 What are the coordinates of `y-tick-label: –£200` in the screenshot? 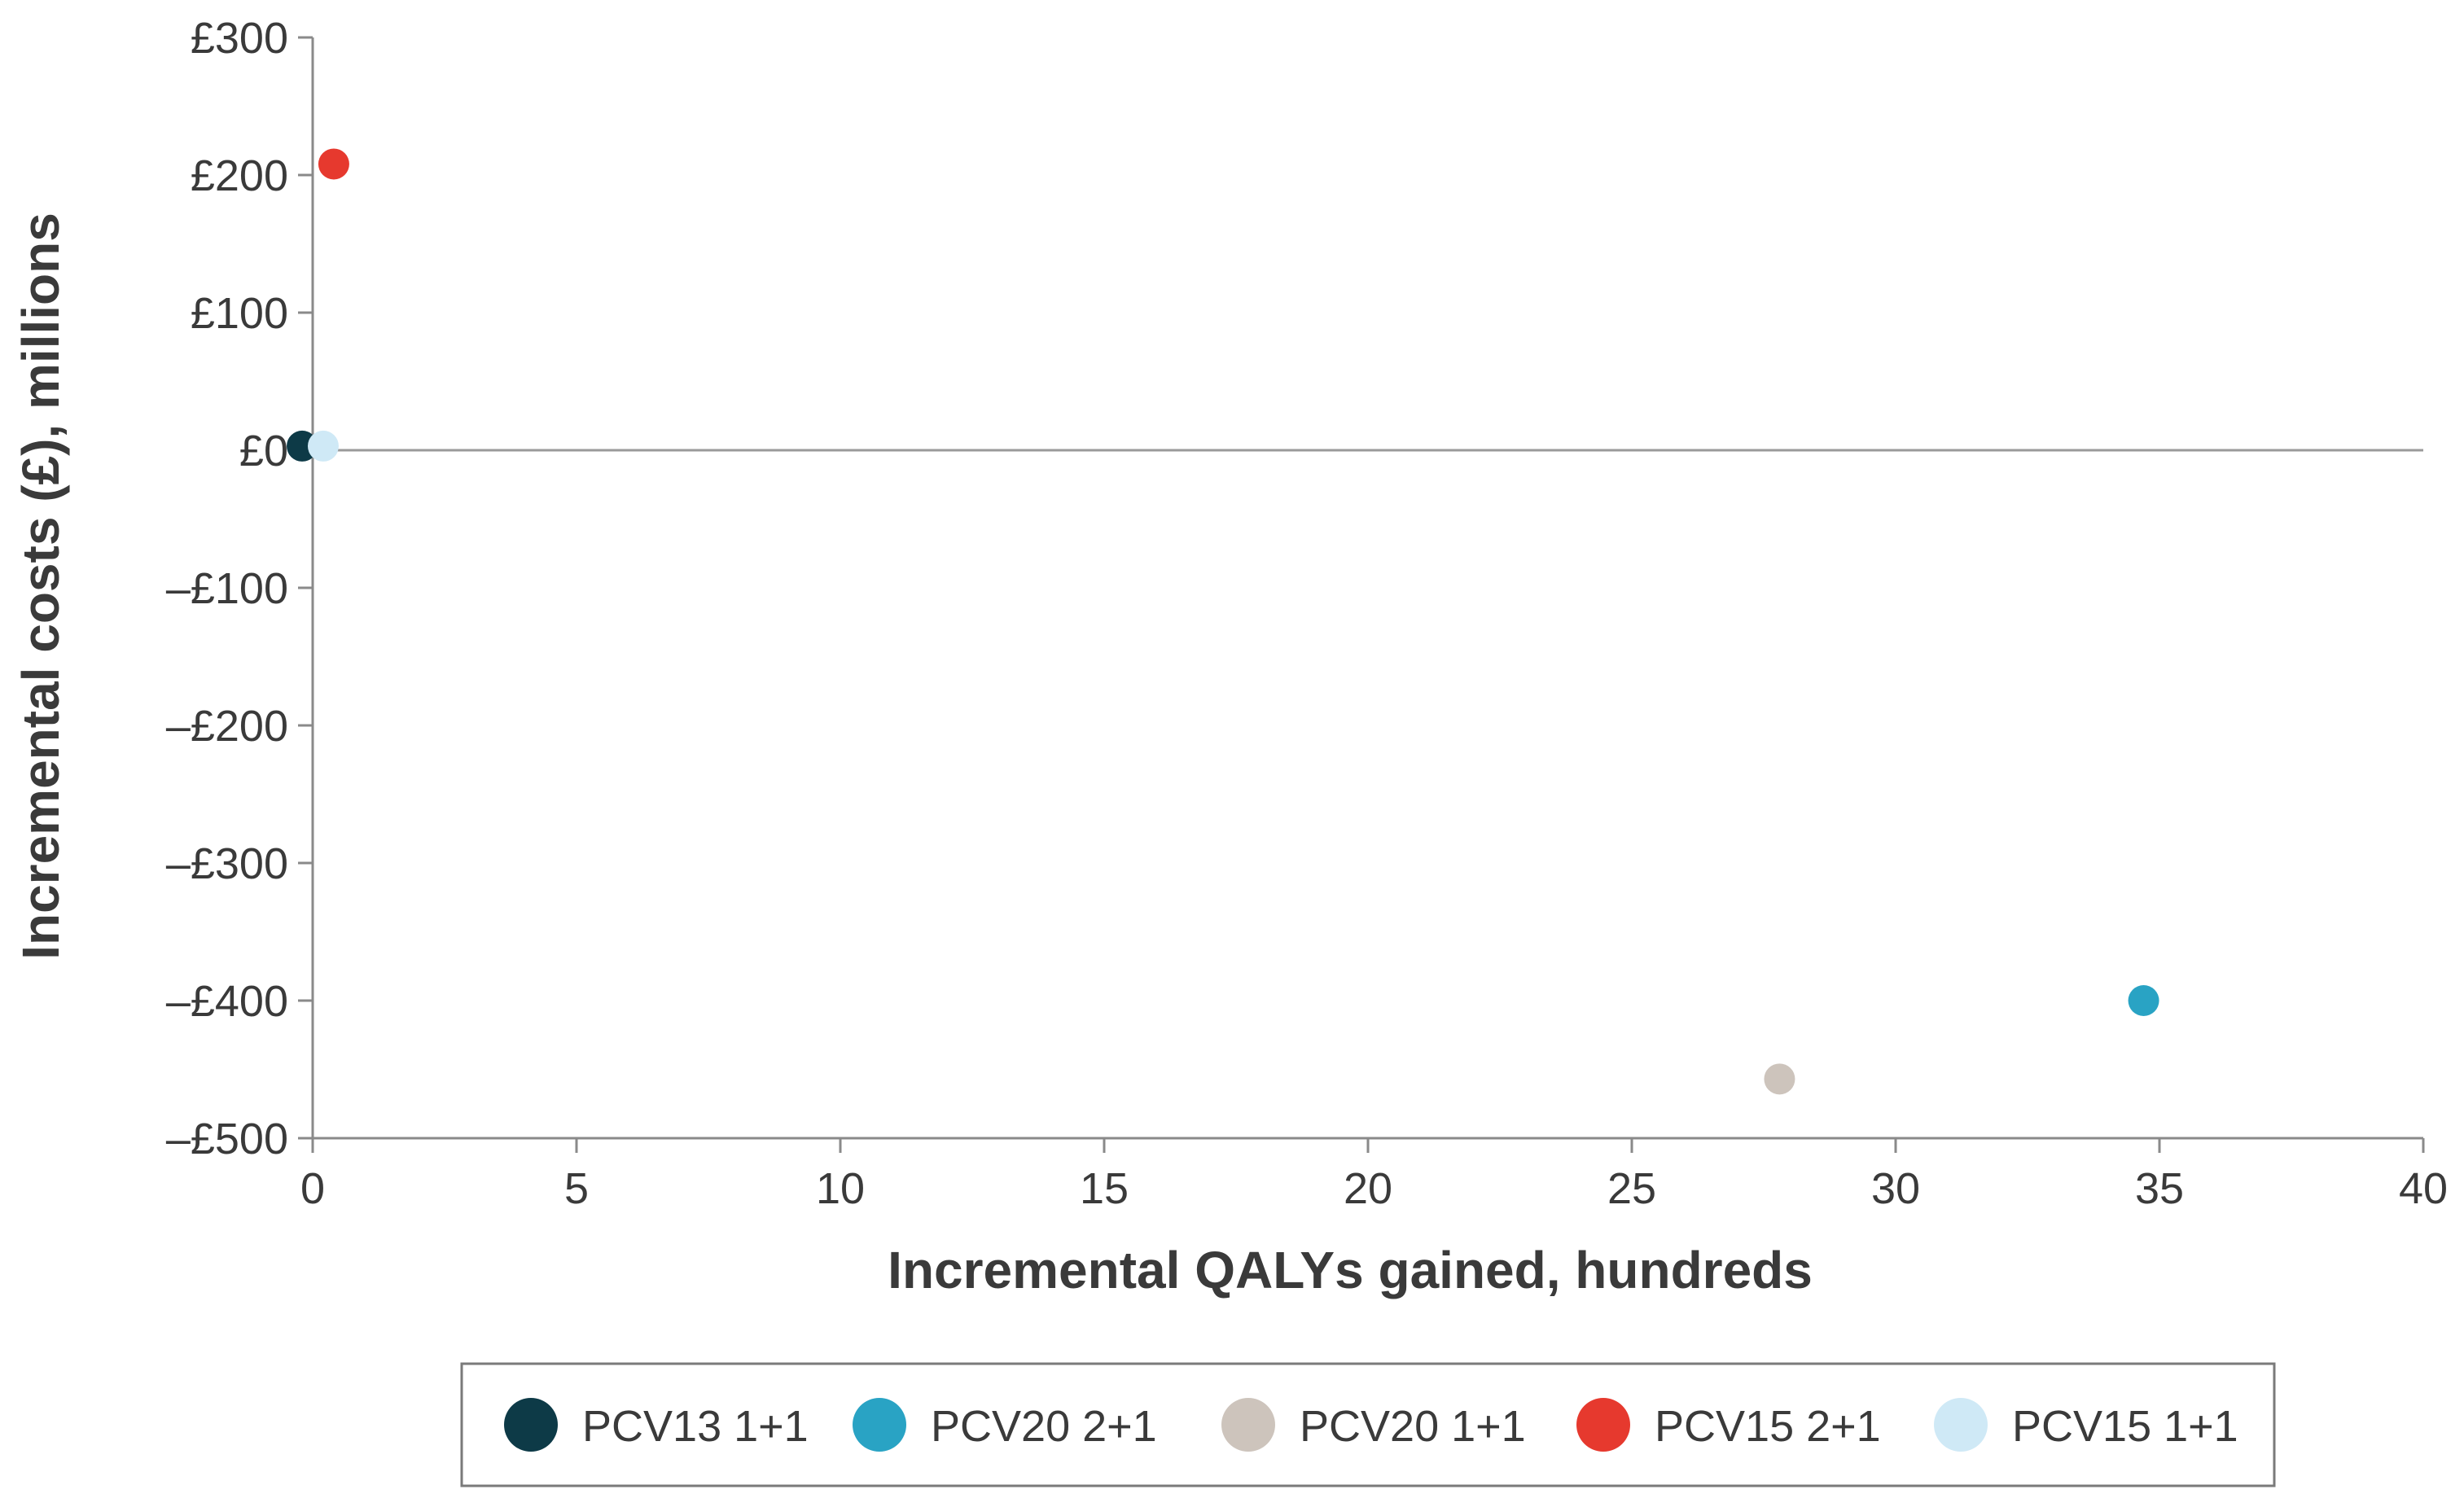 It's located at (227, 726).